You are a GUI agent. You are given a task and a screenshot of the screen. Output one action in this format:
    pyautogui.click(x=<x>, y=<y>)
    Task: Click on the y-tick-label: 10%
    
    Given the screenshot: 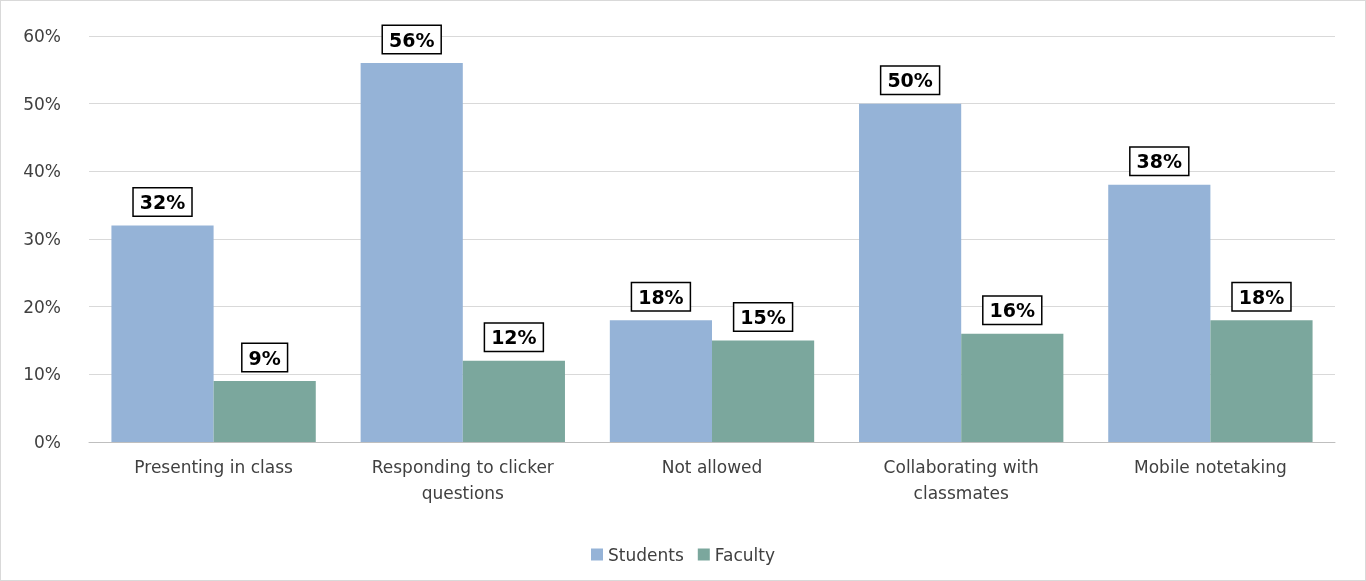 What is the action you would take?
    pyautogui.click(x=42, y=374)
    